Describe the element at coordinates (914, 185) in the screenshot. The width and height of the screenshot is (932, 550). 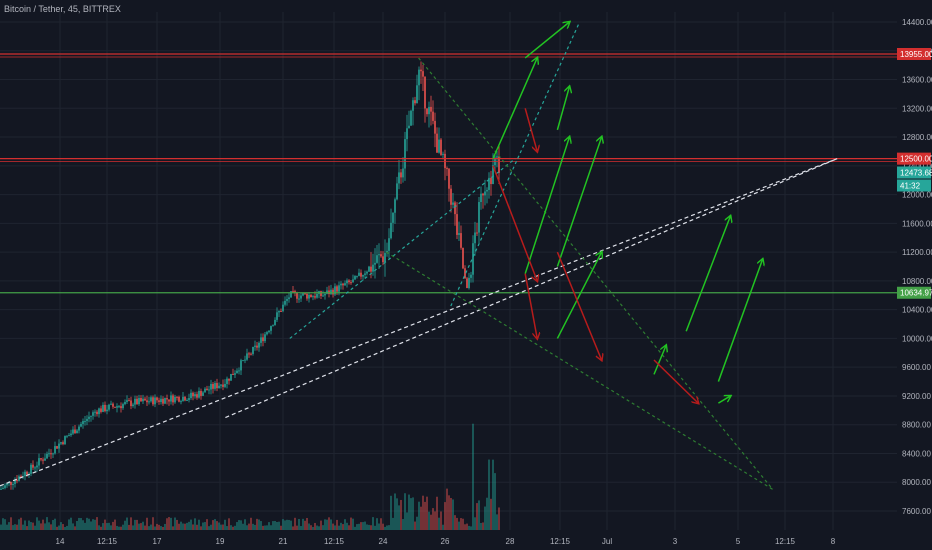
I see `bar-timer-tag-box` at that location.